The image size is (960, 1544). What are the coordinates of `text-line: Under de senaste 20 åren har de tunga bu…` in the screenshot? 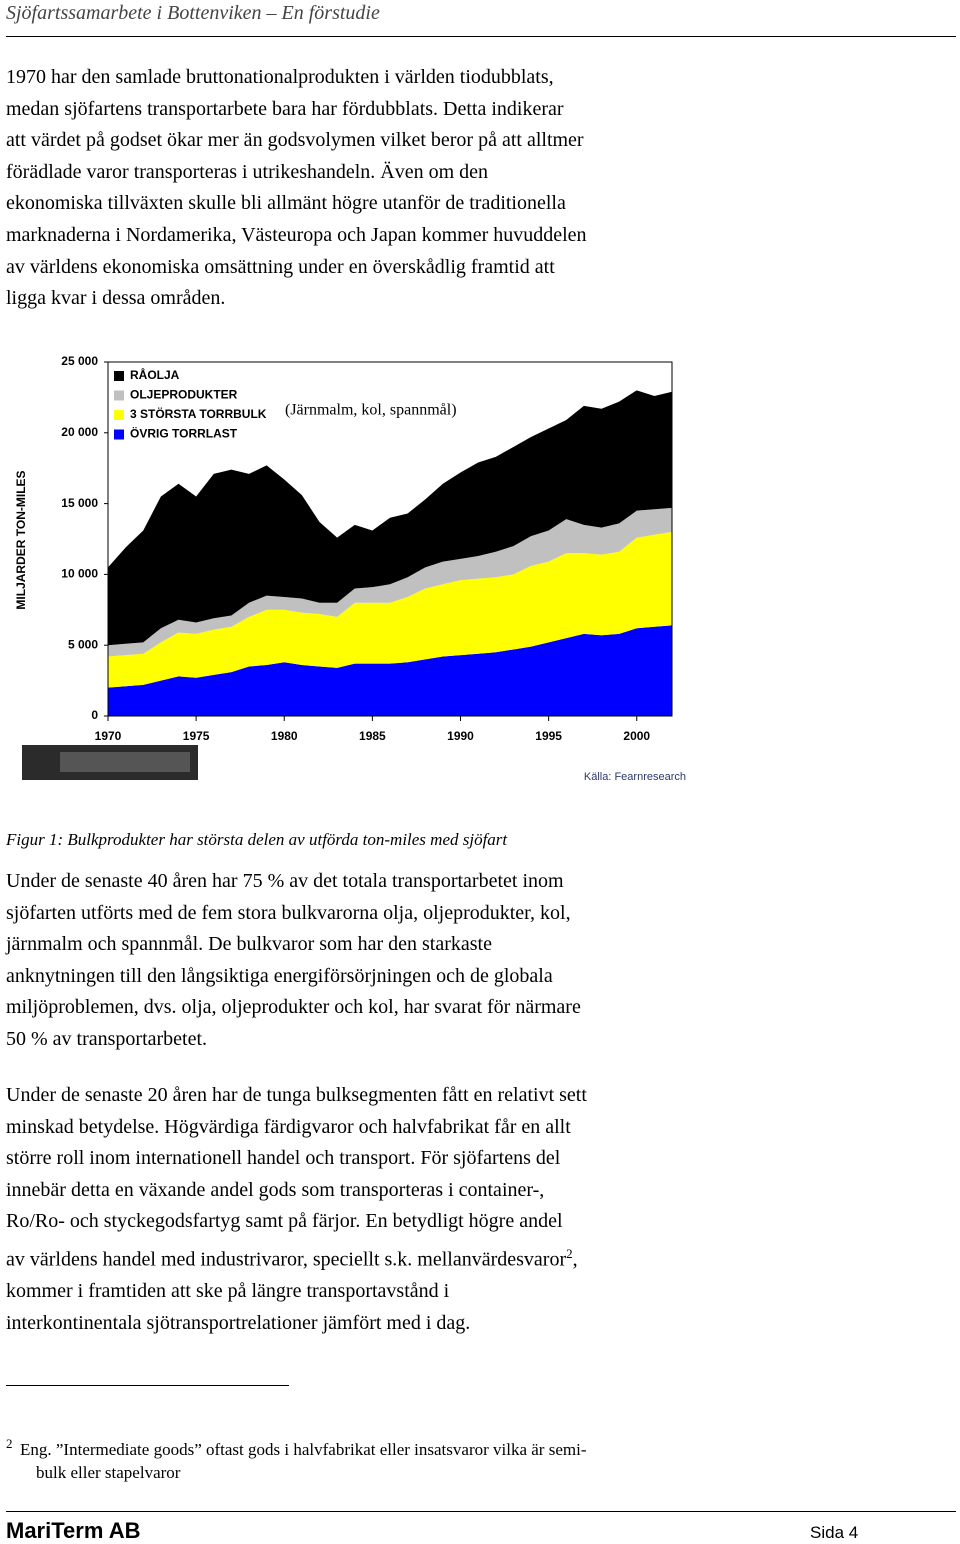 It's located at (296, 1095).